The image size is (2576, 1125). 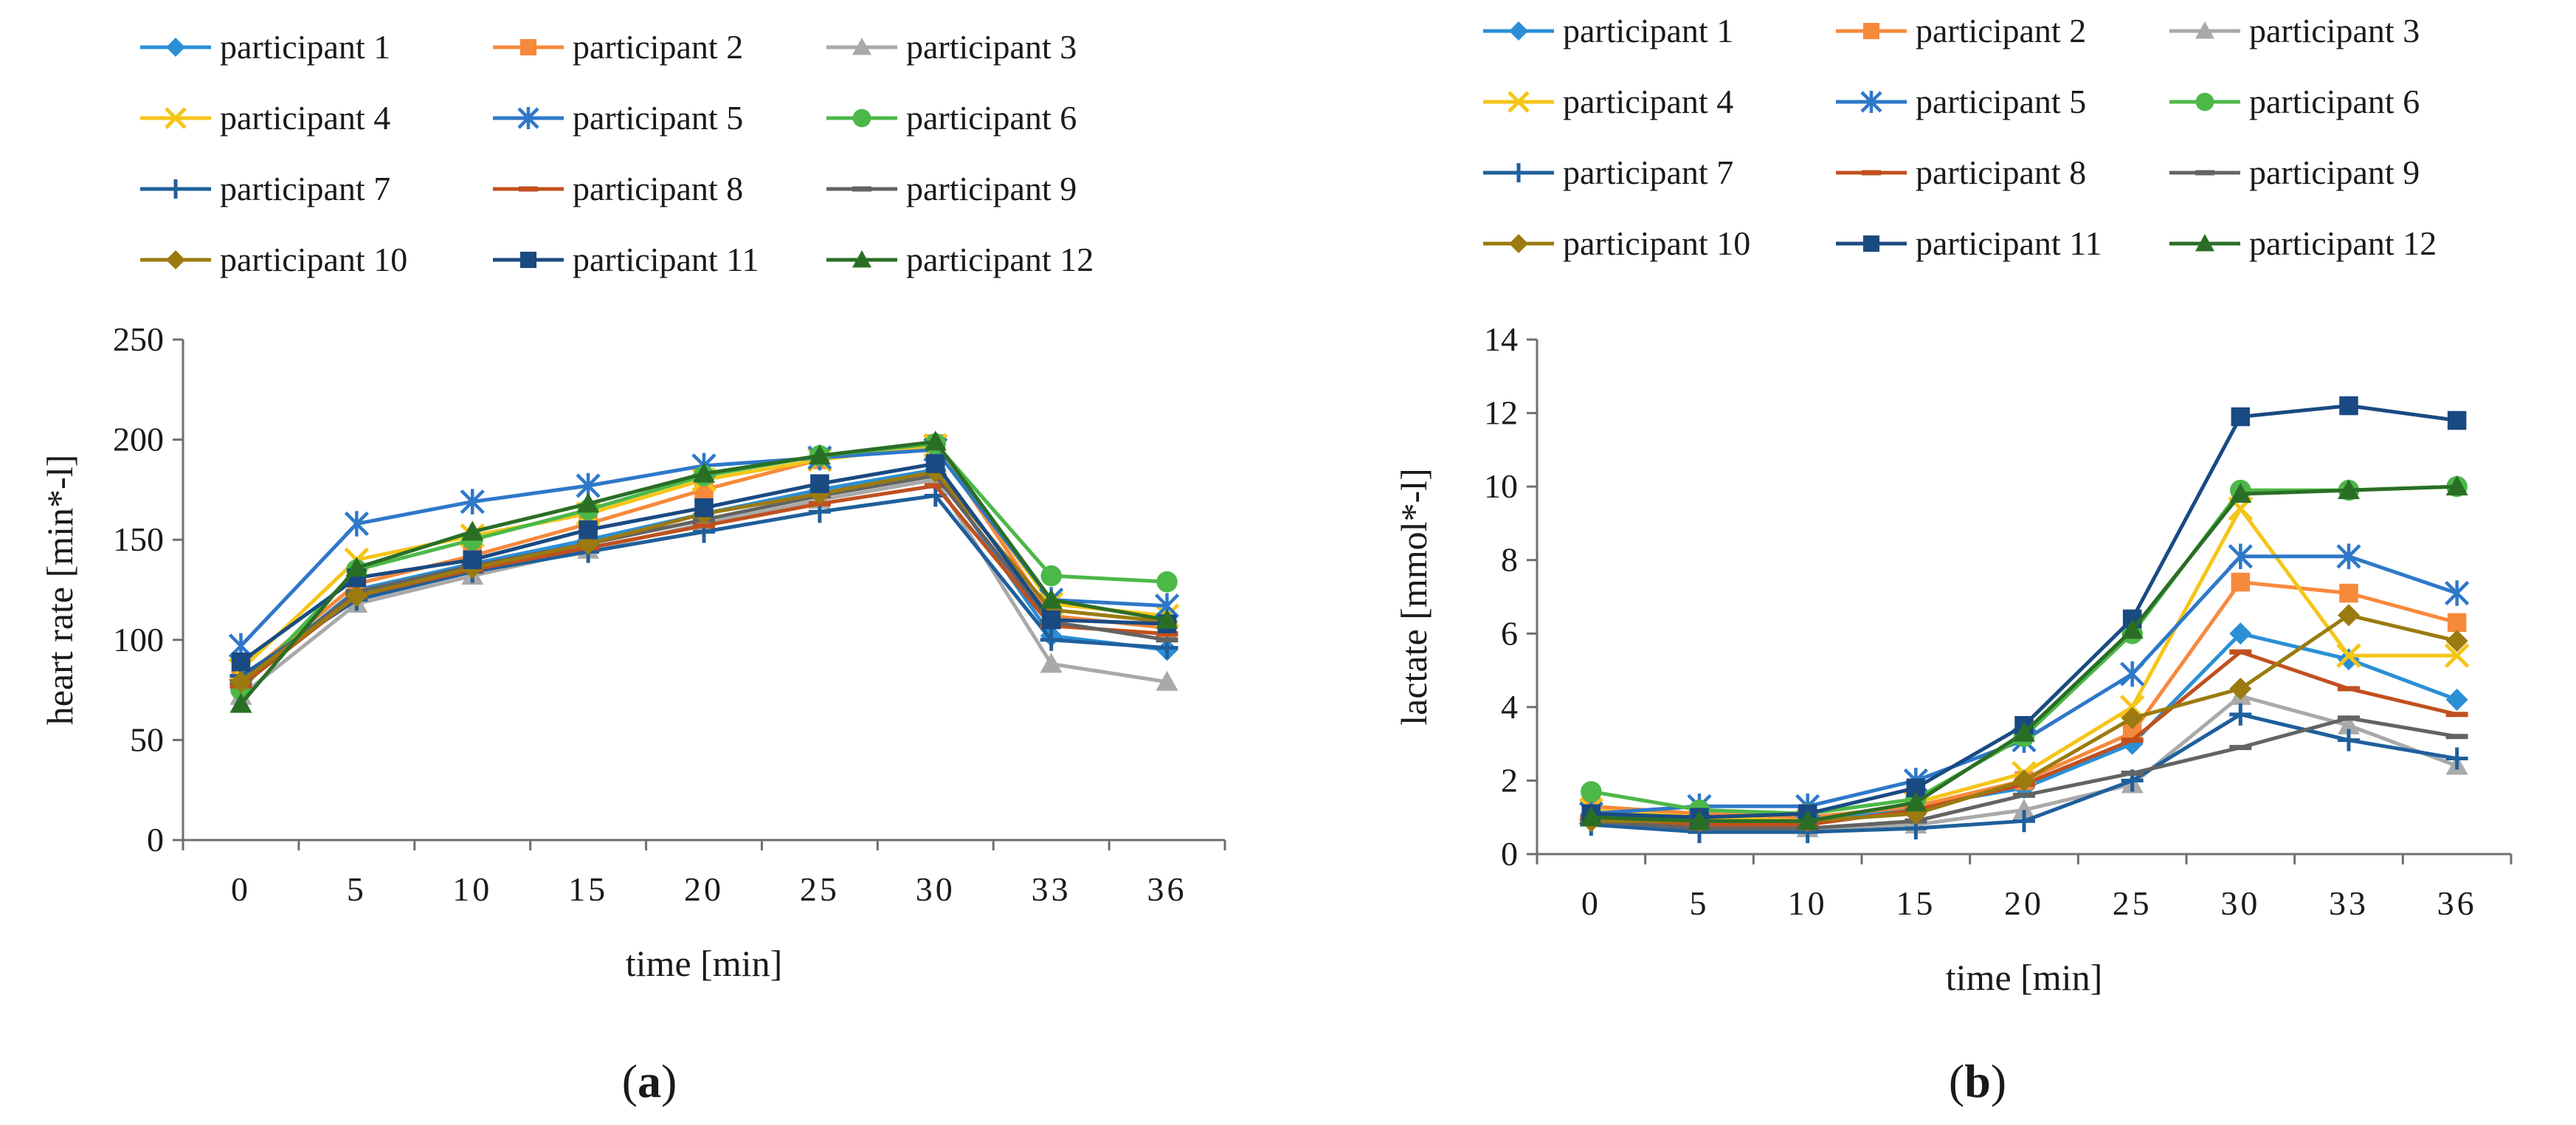 I want to click on panel-a-x-tick-label: 33, so click(x=1051, y=889).